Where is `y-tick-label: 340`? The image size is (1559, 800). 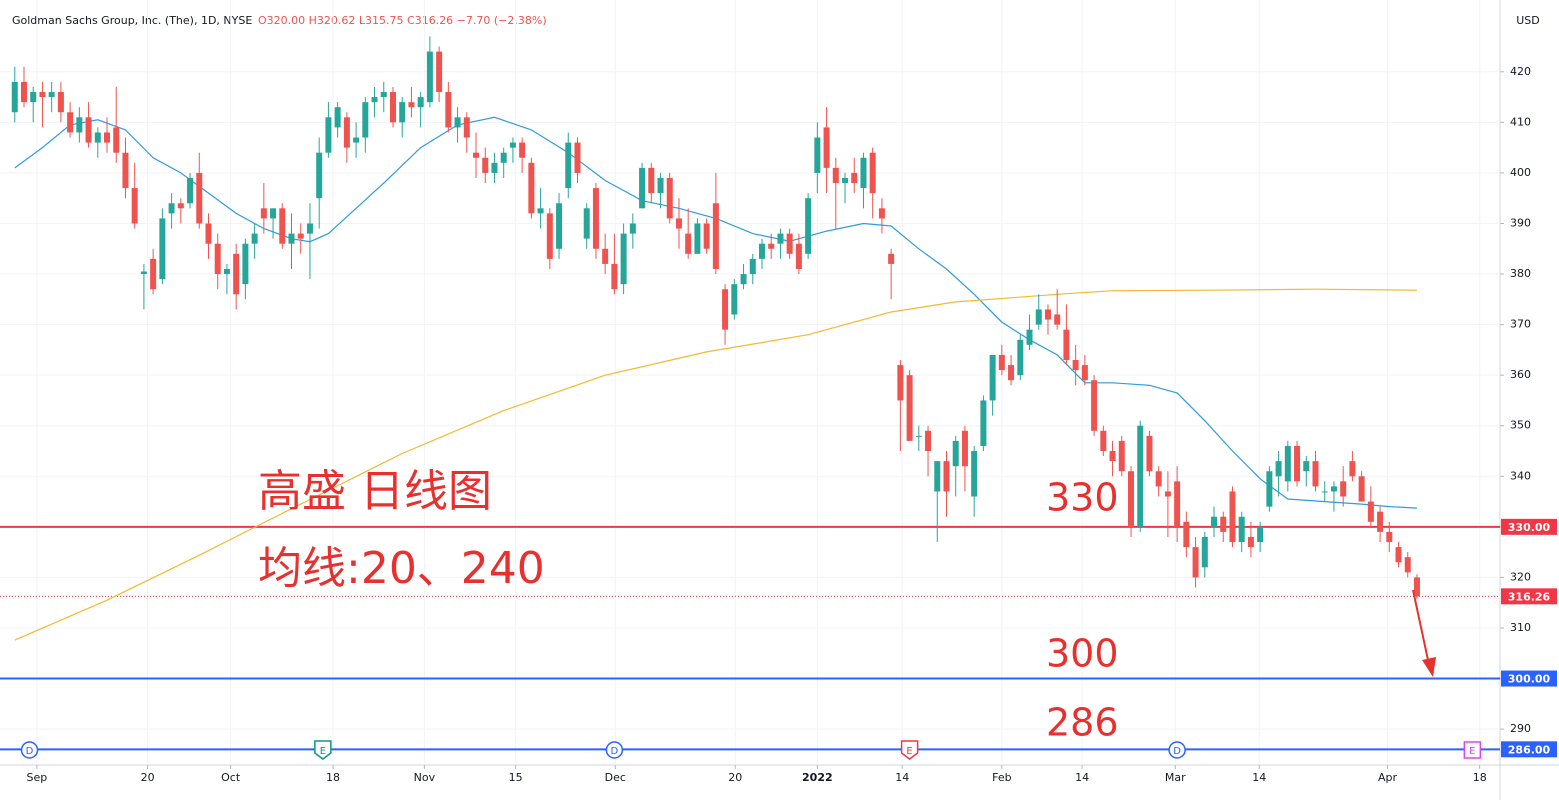
y-tick-label: 340 is located at coordinates (1520, 475).